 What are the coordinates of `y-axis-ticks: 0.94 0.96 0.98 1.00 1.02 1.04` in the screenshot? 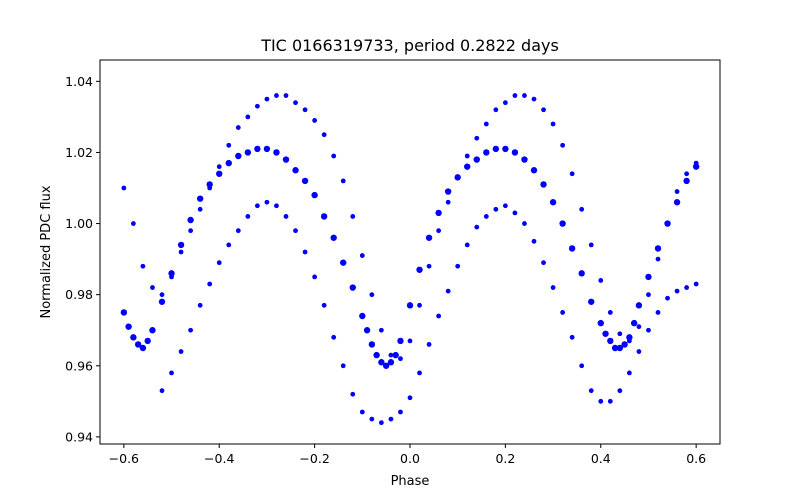 It's located at (82, 259).